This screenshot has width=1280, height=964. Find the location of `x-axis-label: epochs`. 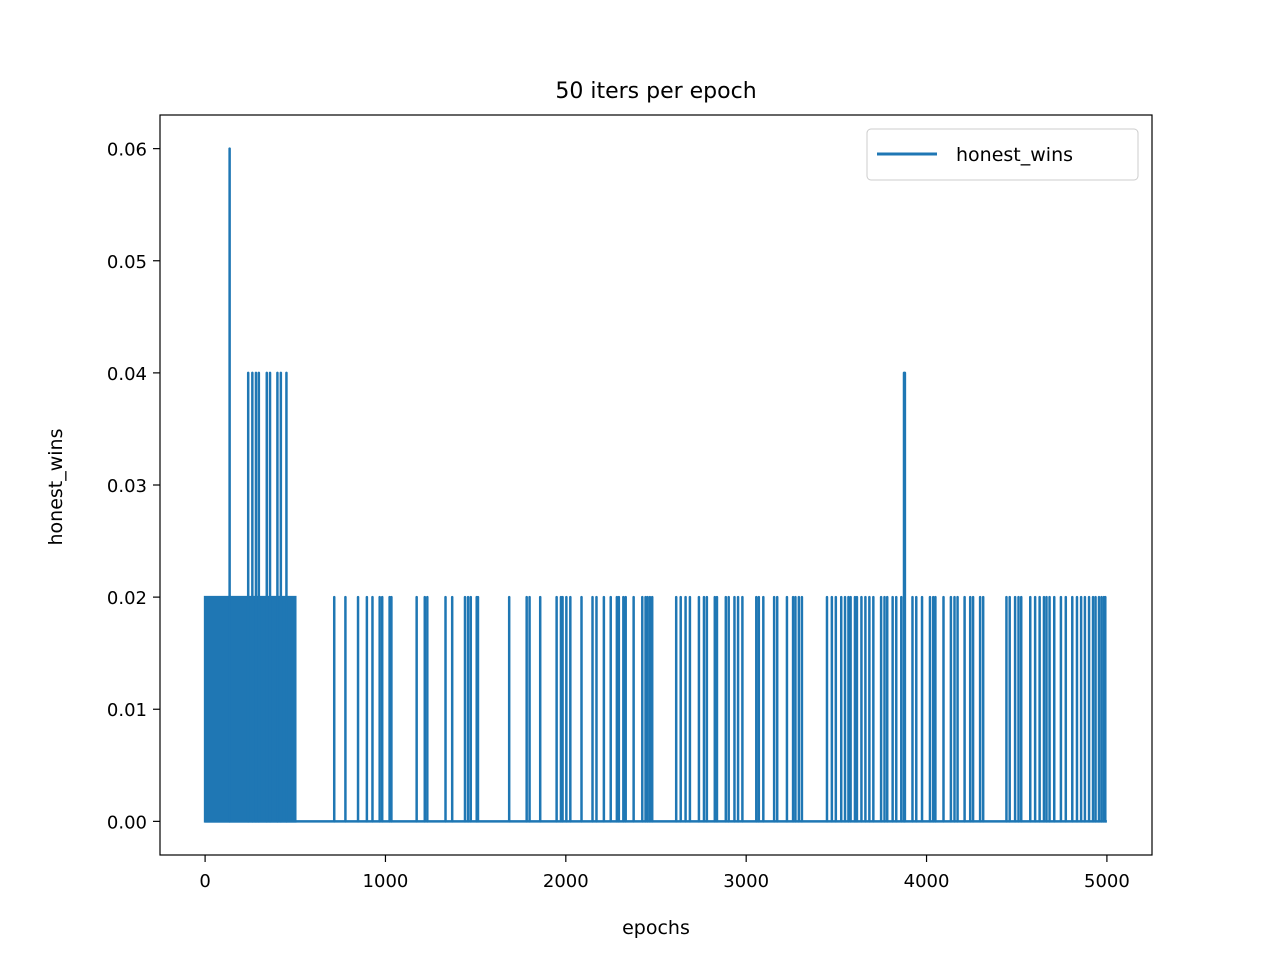

x-axis-label: epochs is located at coordinates (656, 928).